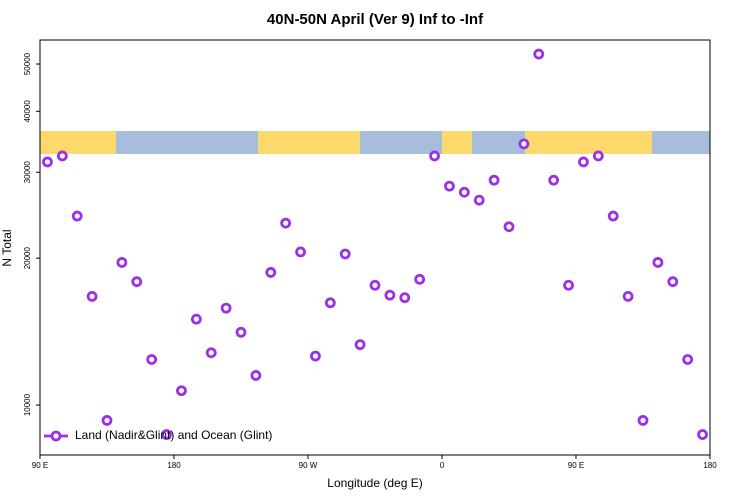  Describe the element at coordinates (7, 247) in the screenshot. I see `y-axis-label: N Total` at that location.